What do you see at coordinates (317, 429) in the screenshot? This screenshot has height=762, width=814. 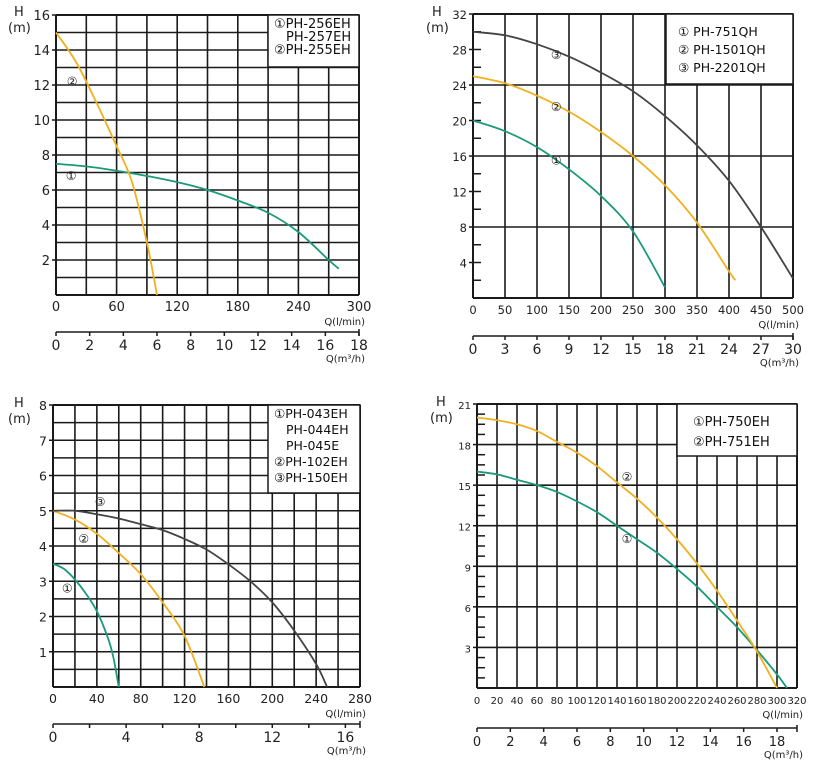 I see `legend-entry: PH-044EH` at bounding box center [317, 429].